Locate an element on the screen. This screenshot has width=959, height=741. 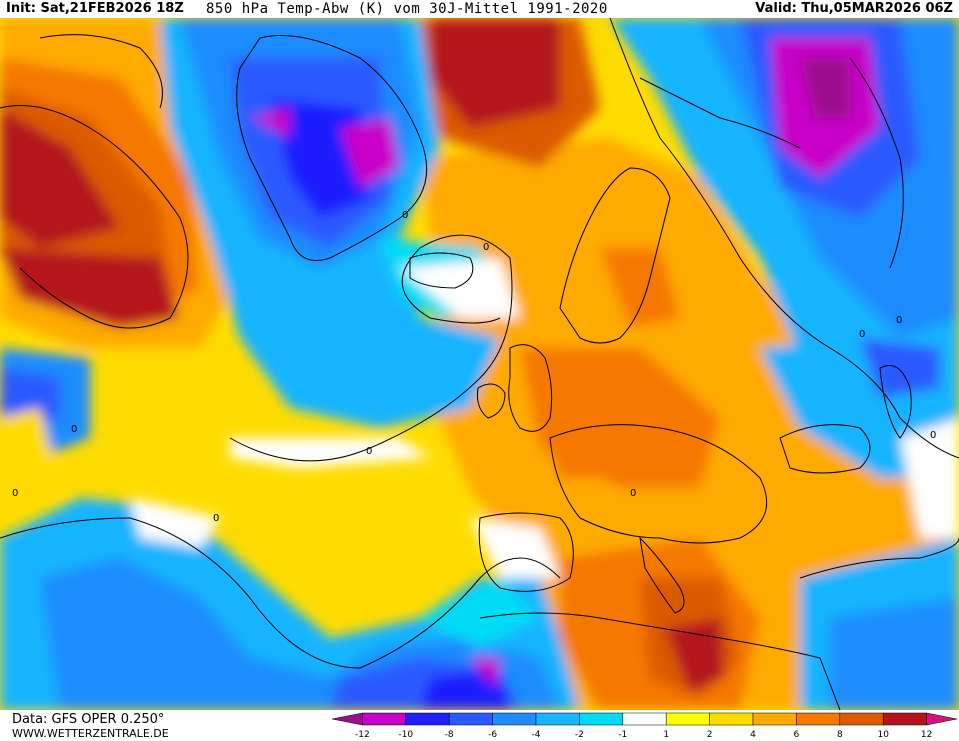
color-legend: -12 -10 -8 -6 -4 -2 -1 1 2 4 6 8 10 12 is located at coordinates (645, 726).